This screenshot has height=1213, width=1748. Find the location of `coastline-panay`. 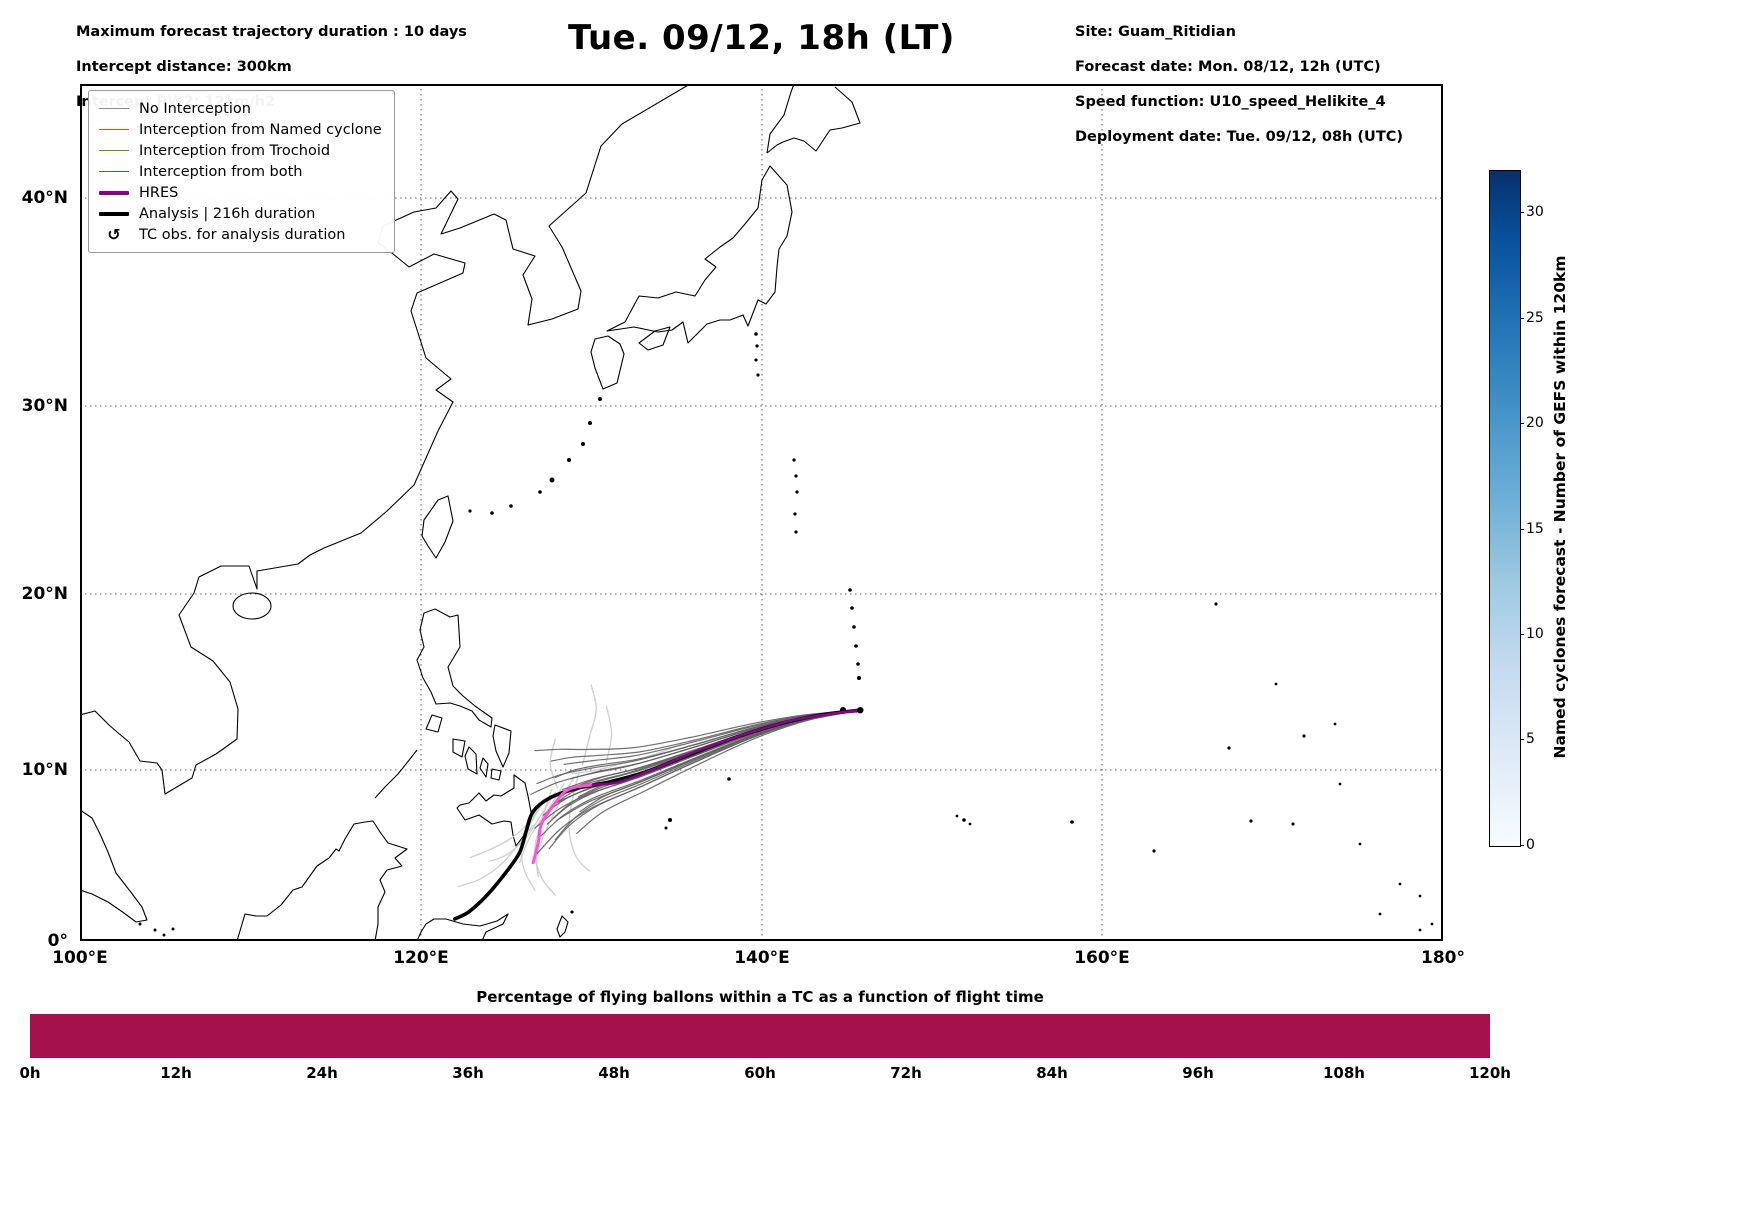

coastline-panay is located at coordinates (459, 748).